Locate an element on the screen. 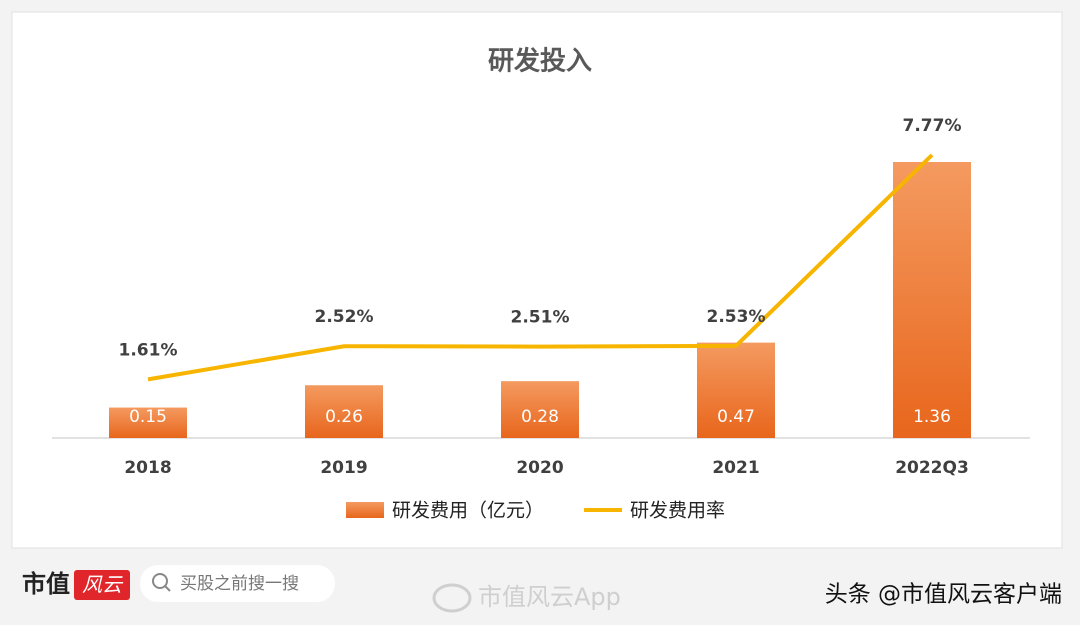 The width and height of the screenshot is (1080, 625). search-icon-handle is located at coordinates (167, 588).